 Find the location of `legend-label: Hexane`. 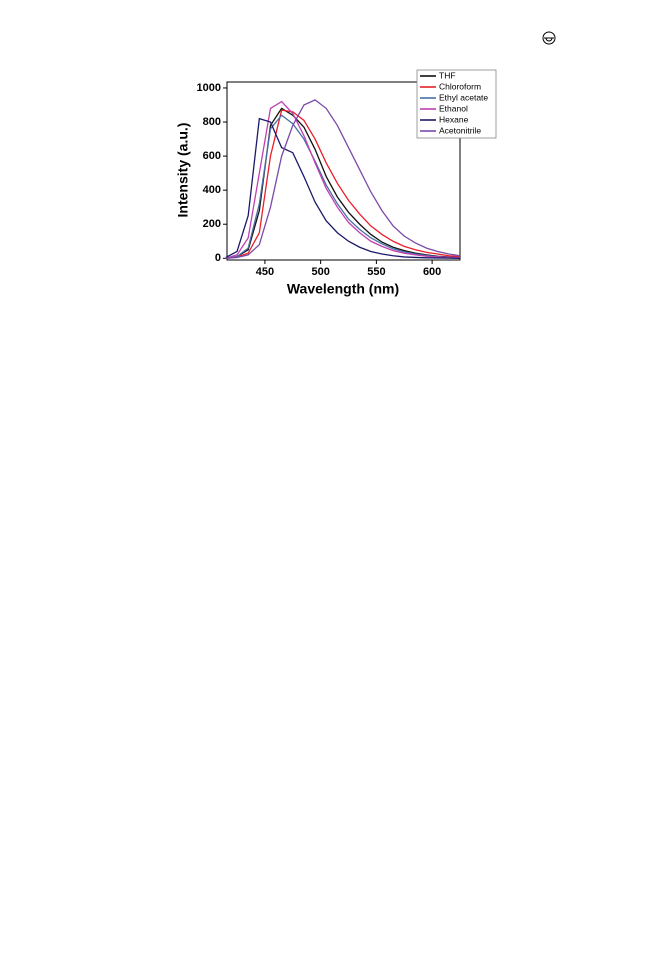

legend-label: Hexane is located at coordinates (454, 119).